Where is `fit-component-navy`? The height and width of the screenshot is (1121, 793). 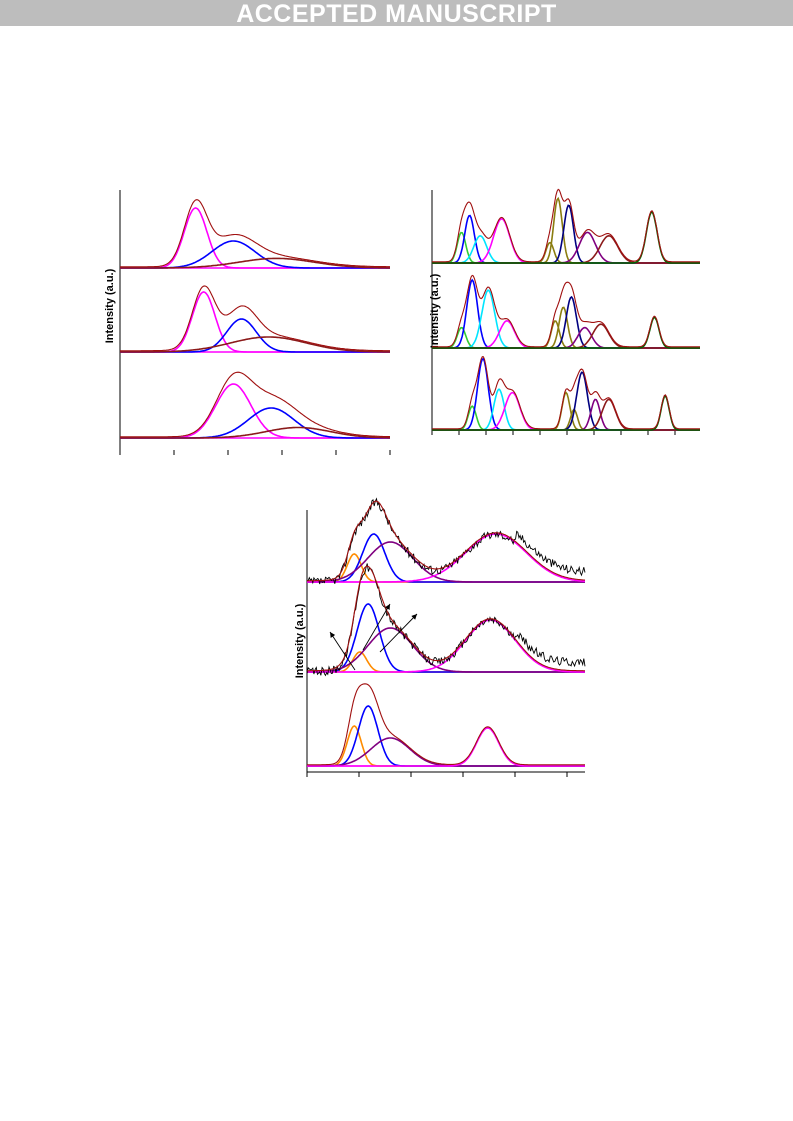 fit-component-navy is located at coordinates (566, 322).